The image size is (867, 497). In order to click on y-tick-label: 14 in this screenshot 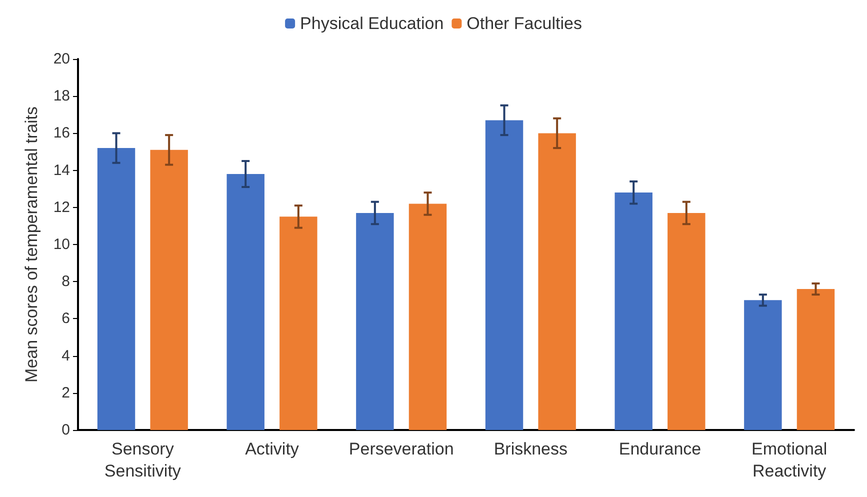, I will do `click(61, 170)`.